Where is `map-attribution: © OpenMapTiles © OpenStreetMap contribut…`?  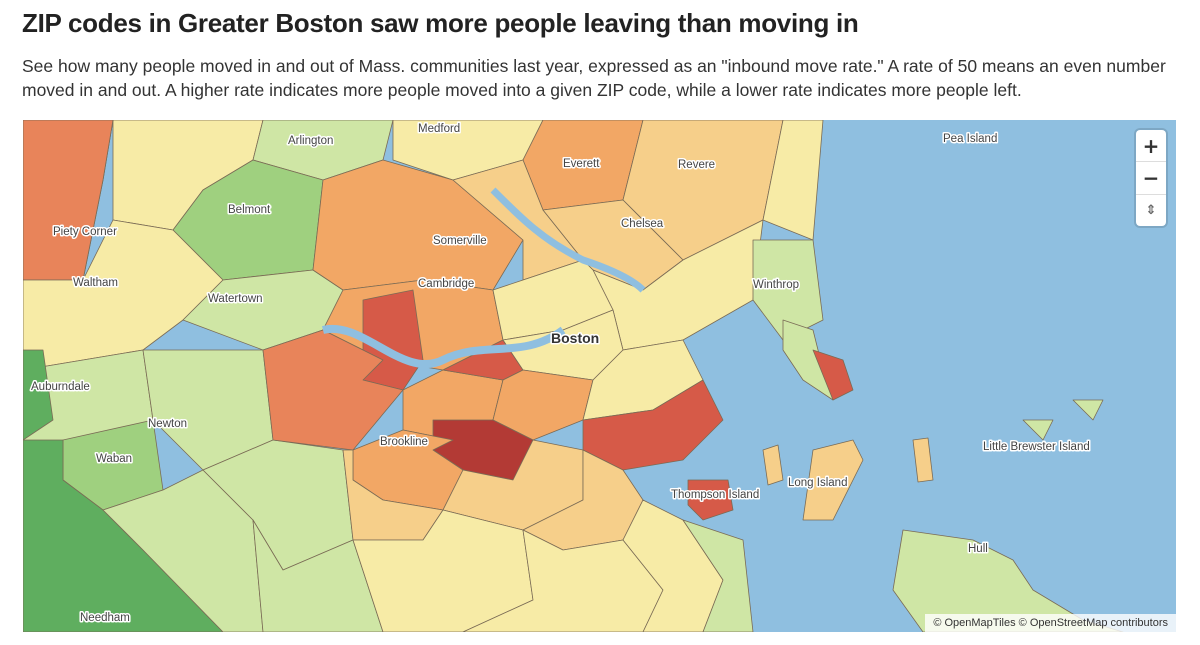 map-attribution: © OpenMapTiles © OpenStreetMap contribut… is located at coordinates (1050, 623).